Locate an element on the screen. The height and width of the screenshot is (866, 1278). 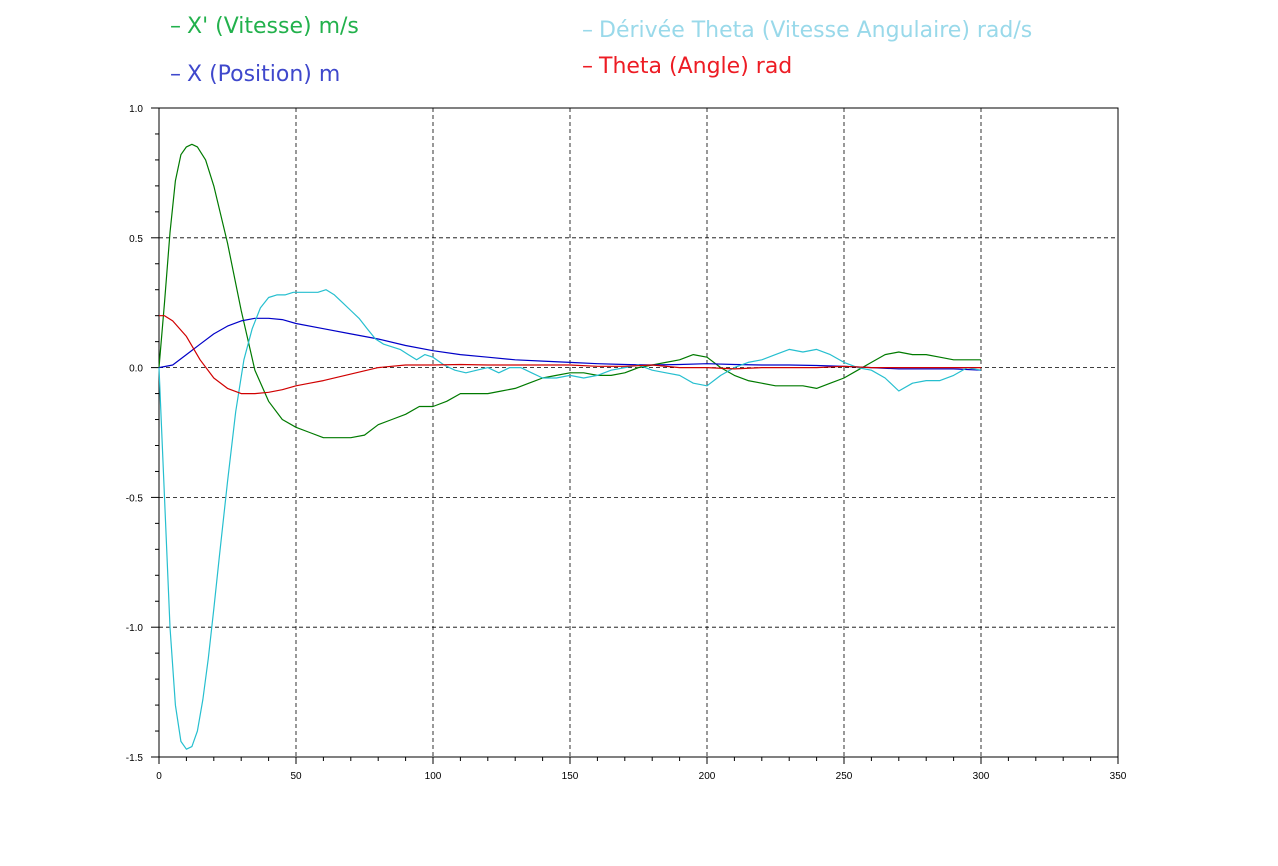
y-tick-label: 1.0 is located at coordinates (136, 109).